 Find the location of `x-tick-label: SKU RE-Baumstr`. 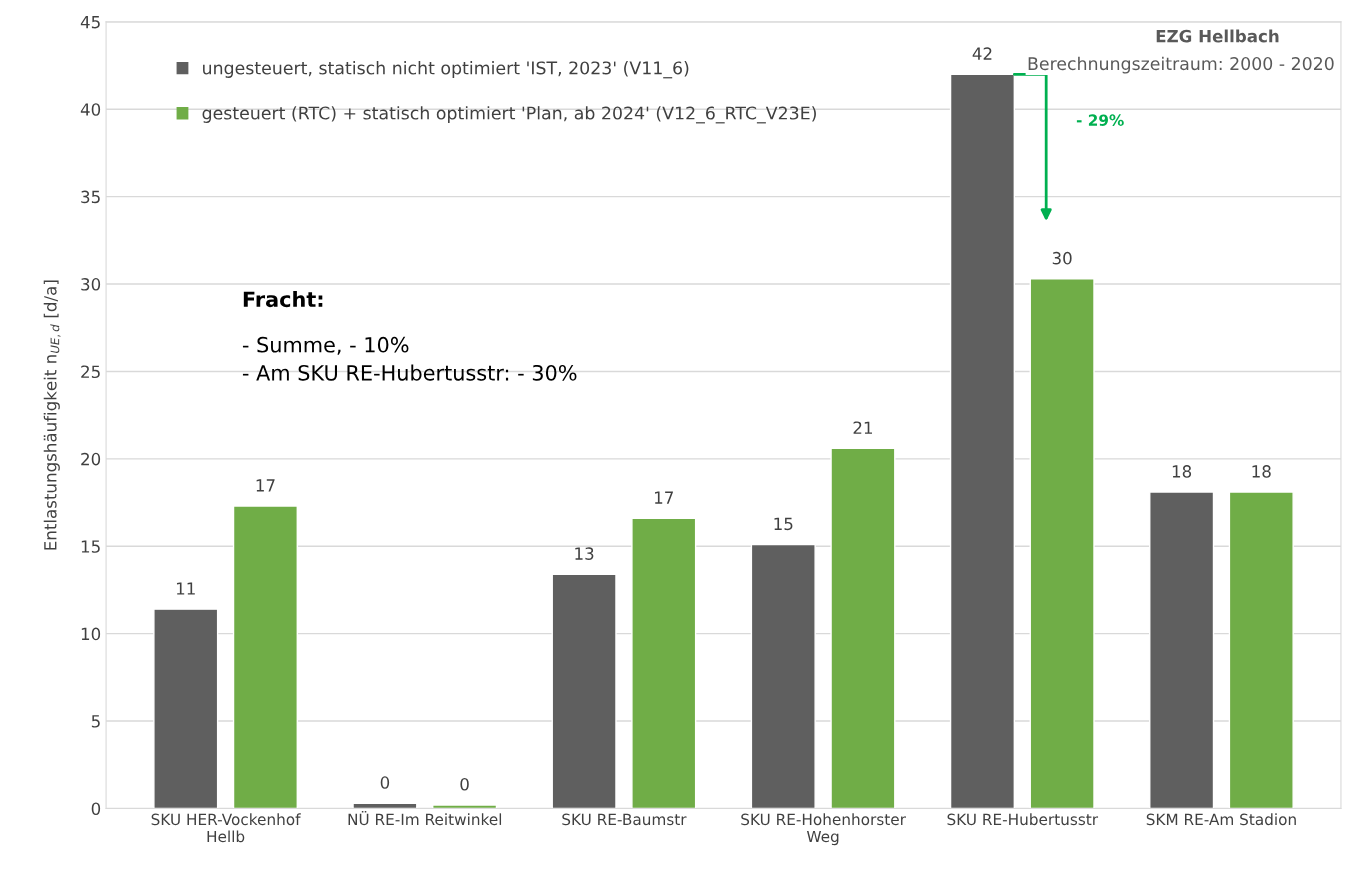

x-tick-label: SKU RE-Baumstr is located at coordinates (624, 819).